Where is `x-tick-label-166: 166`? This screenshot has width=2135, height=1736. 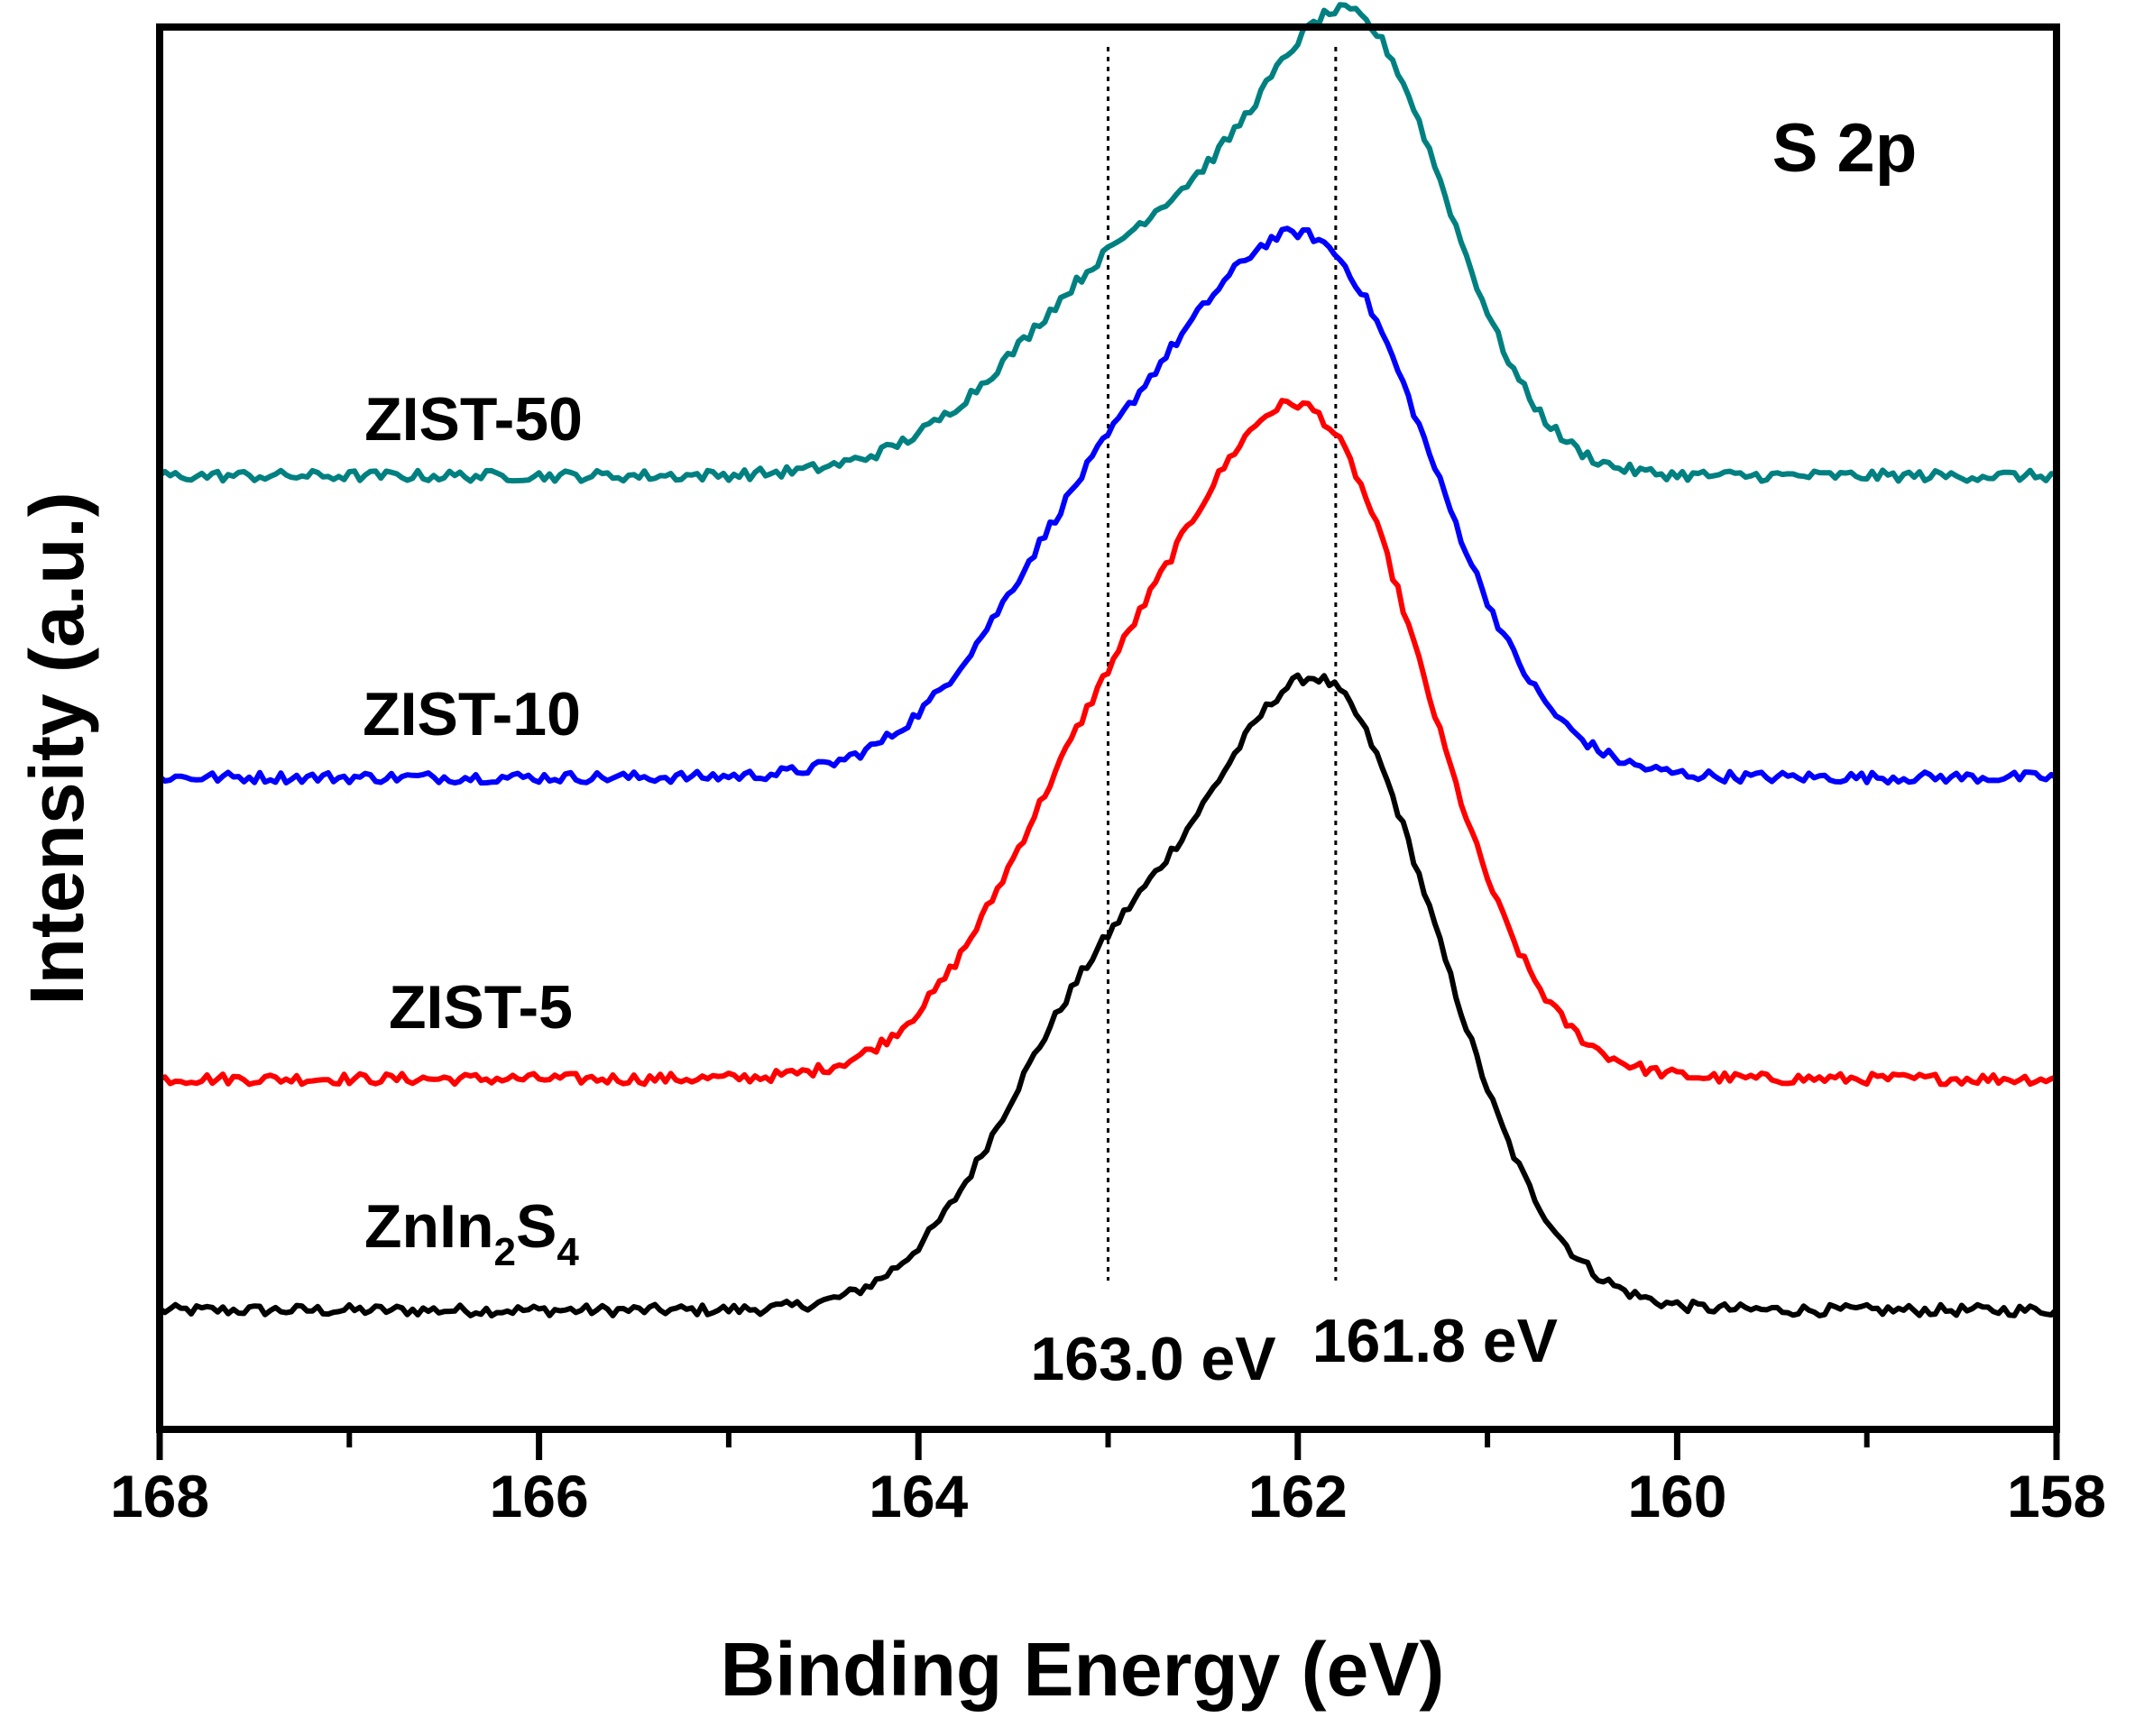 x-tick-label-166: 166 is located at coordinates (539, 1496).